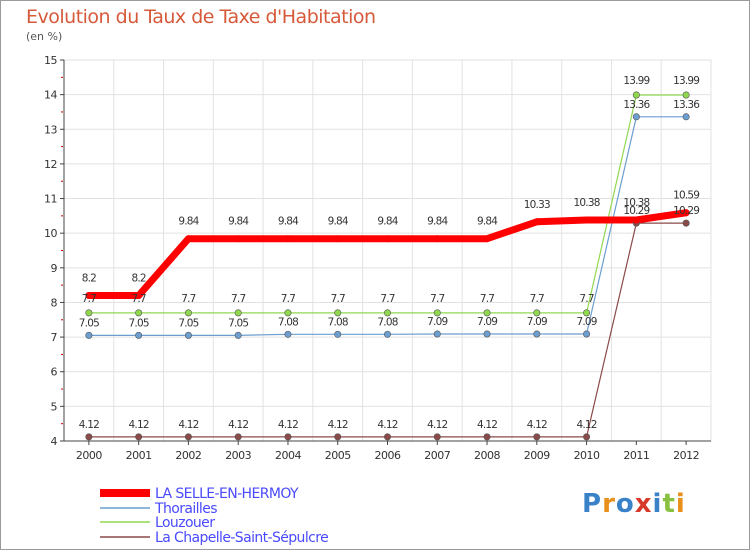 This screenshot has width=750, height=550. Describe the element at coordinates (636, 203) in the screenshot. I see `data-label: 10.38` at that location.